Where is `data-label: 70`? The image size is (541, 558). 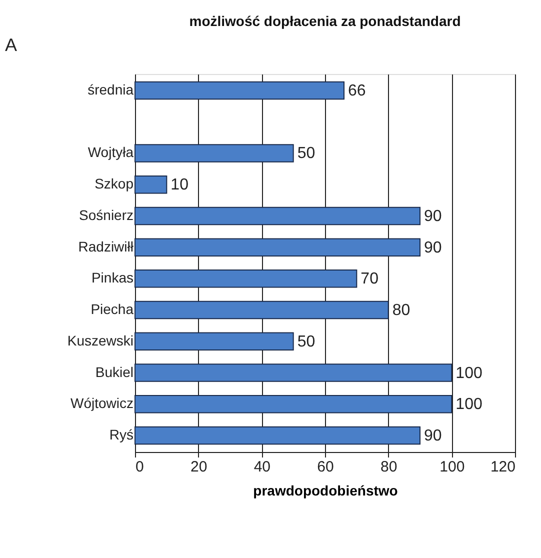
data-label: 70 is located at coordinates (369, 279).